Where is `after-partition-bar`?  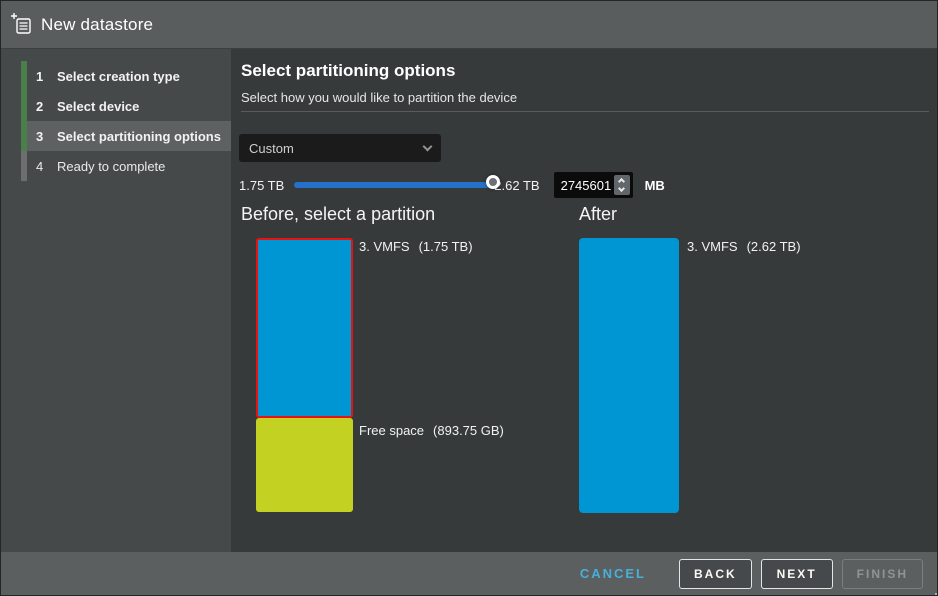
after-partition-bar is located at coordinates (629, 375).